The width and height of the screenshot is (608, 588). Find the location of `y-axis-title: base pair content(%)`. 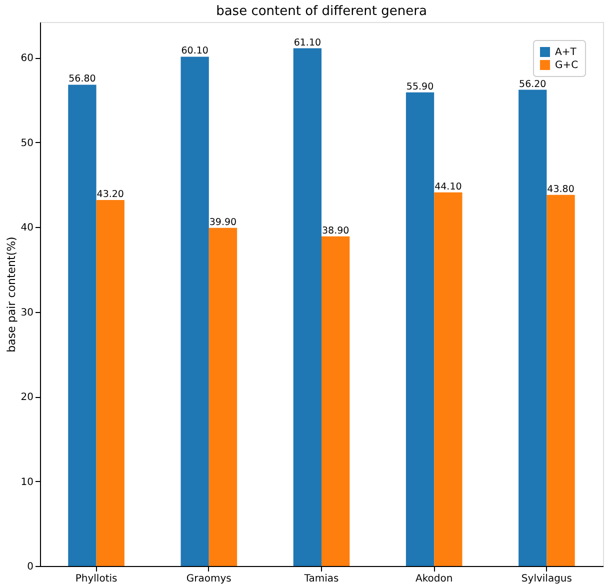

y-axis-title: base pair content(%) is located at coordinates (11, 294).